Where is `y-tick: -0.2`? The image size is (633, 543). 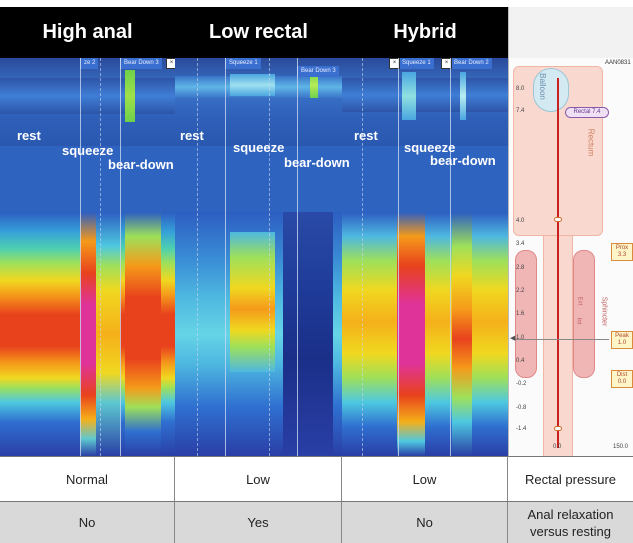 y-tick: -0.2 is located at coordinates (521, 384).